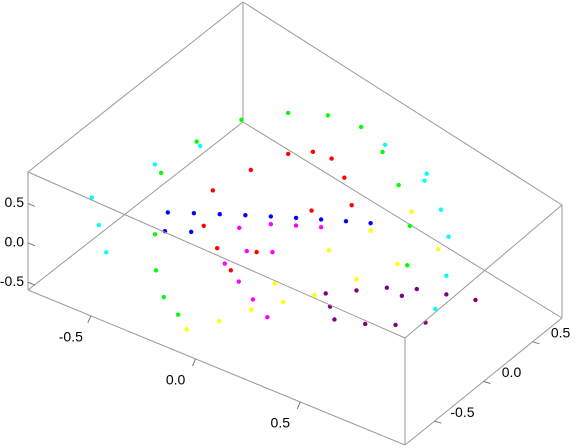 The image size is (576, 448). Describe the element at coordinates (462, 412) in the screenshot. I see `y-tick-label: -0.5` at that location.